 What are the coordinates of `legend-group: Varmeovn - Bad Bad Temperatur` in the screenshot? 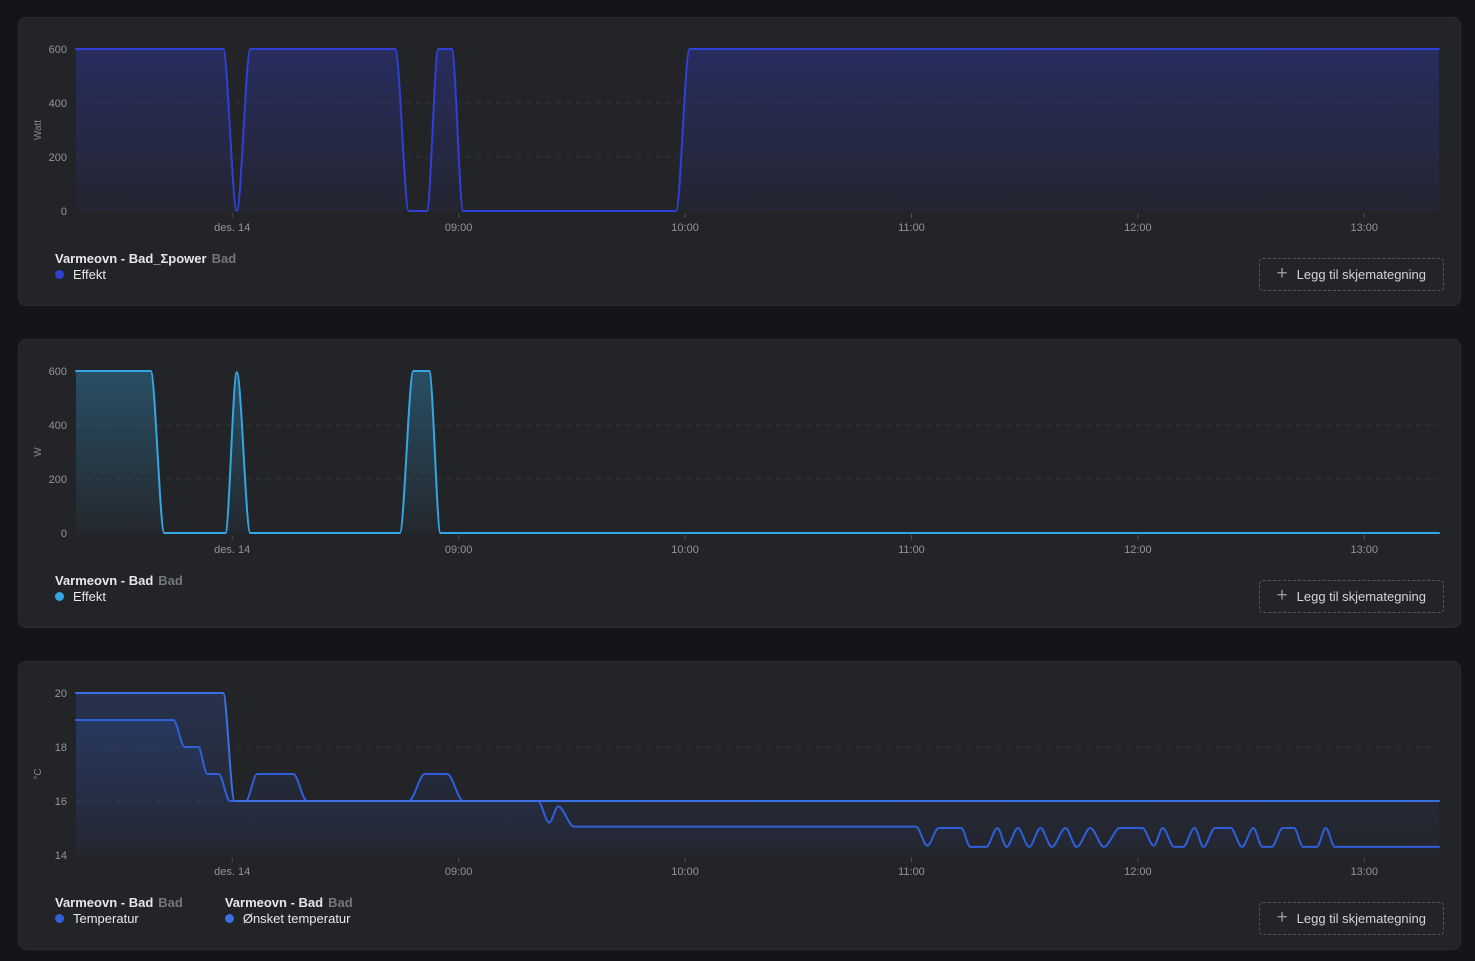 It's located at (119, 910).